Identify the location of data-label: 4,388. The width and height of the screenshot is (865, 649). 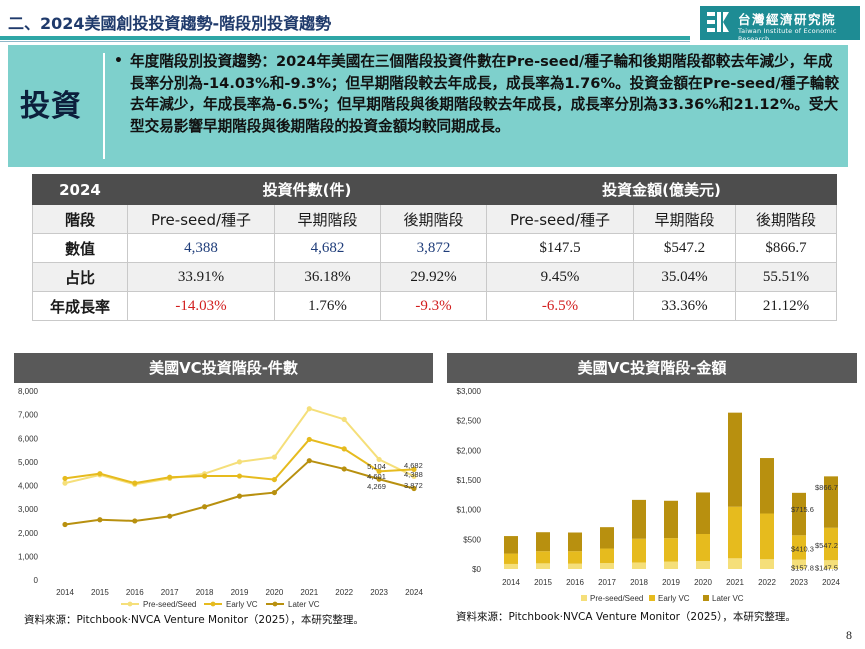
(413, 474).